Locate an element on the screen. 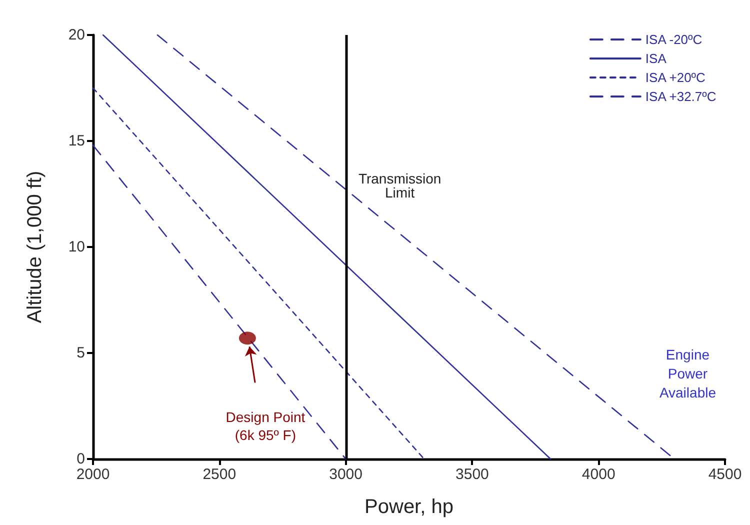 This screenshot has height=525, width=750. y-axis-title: Altitude (1,000 ft) is located at coordinates (35, 247).